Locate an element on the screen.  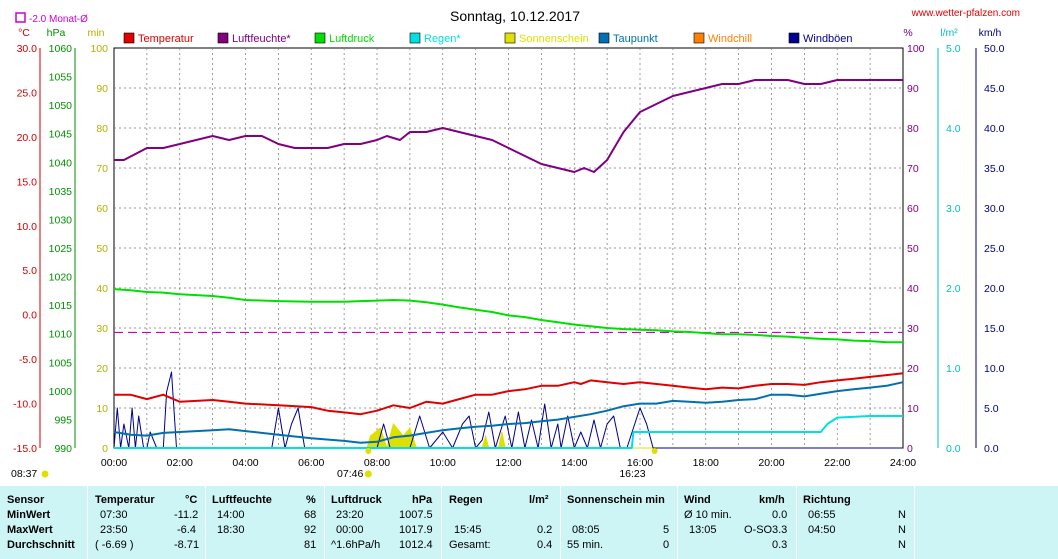
legend-label-pressure: Luftdruck is located at coordinates (352, 39).